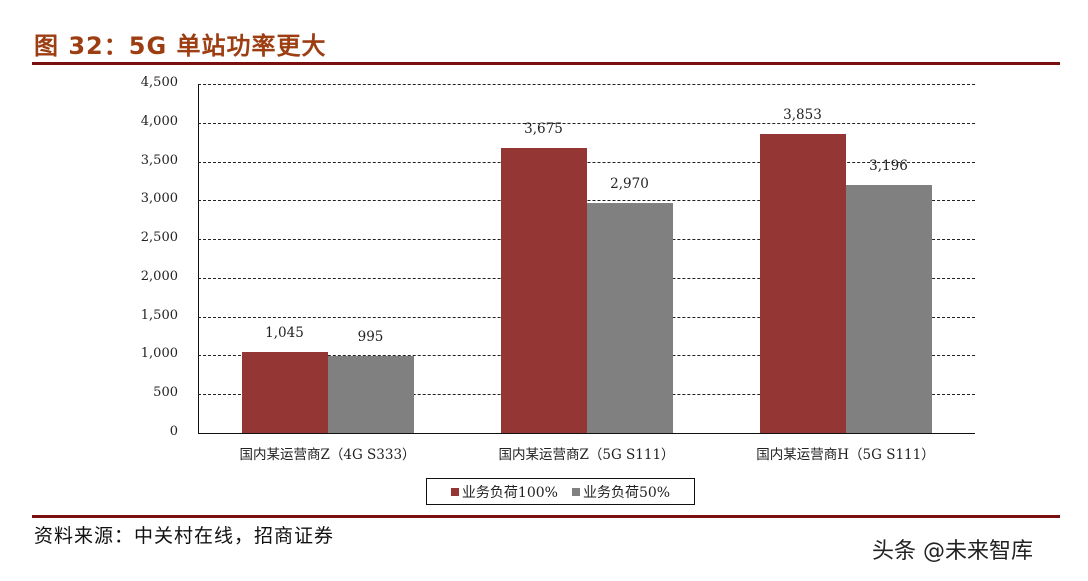 This screenshot has width=1088, height=581. Describe the element at coordinates (626, 492) in the screenshot. I see `legend-label: 业务负荷50%` at that location.